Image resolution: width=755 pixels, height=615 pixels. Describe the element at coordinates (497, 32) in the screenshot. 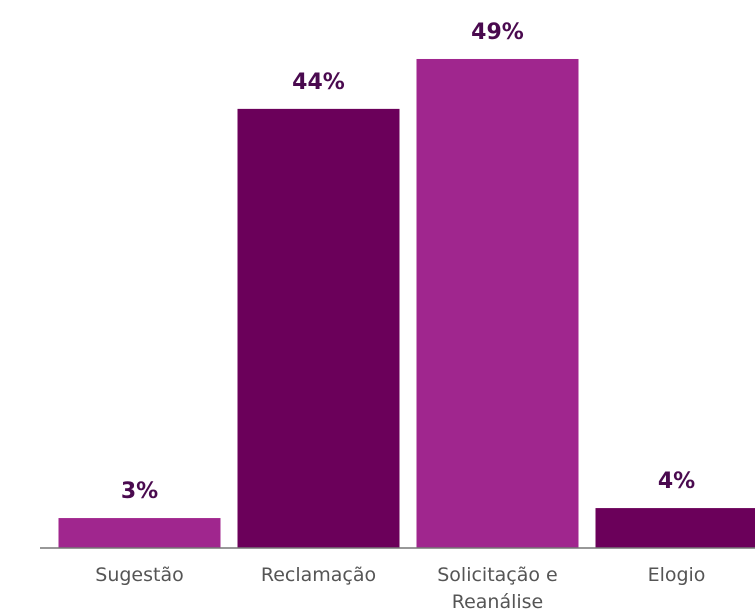

I see `value-label: 49%` at that location.